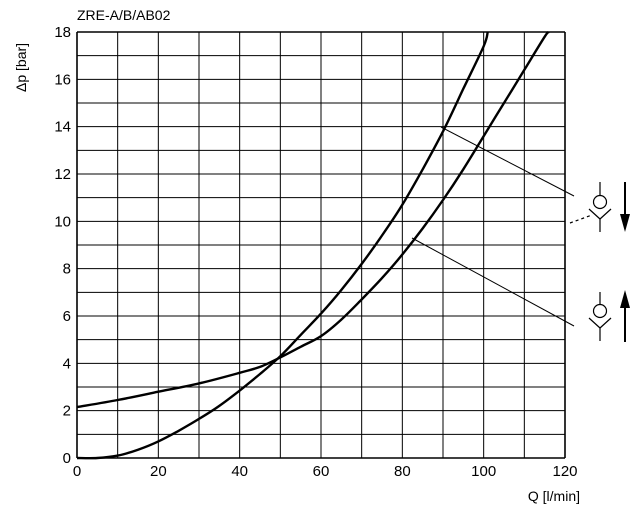  What do you see at coordinates (62, 174) in the screenshot?
I see `y-tick-label: 12` at bounding box center [62, 174].